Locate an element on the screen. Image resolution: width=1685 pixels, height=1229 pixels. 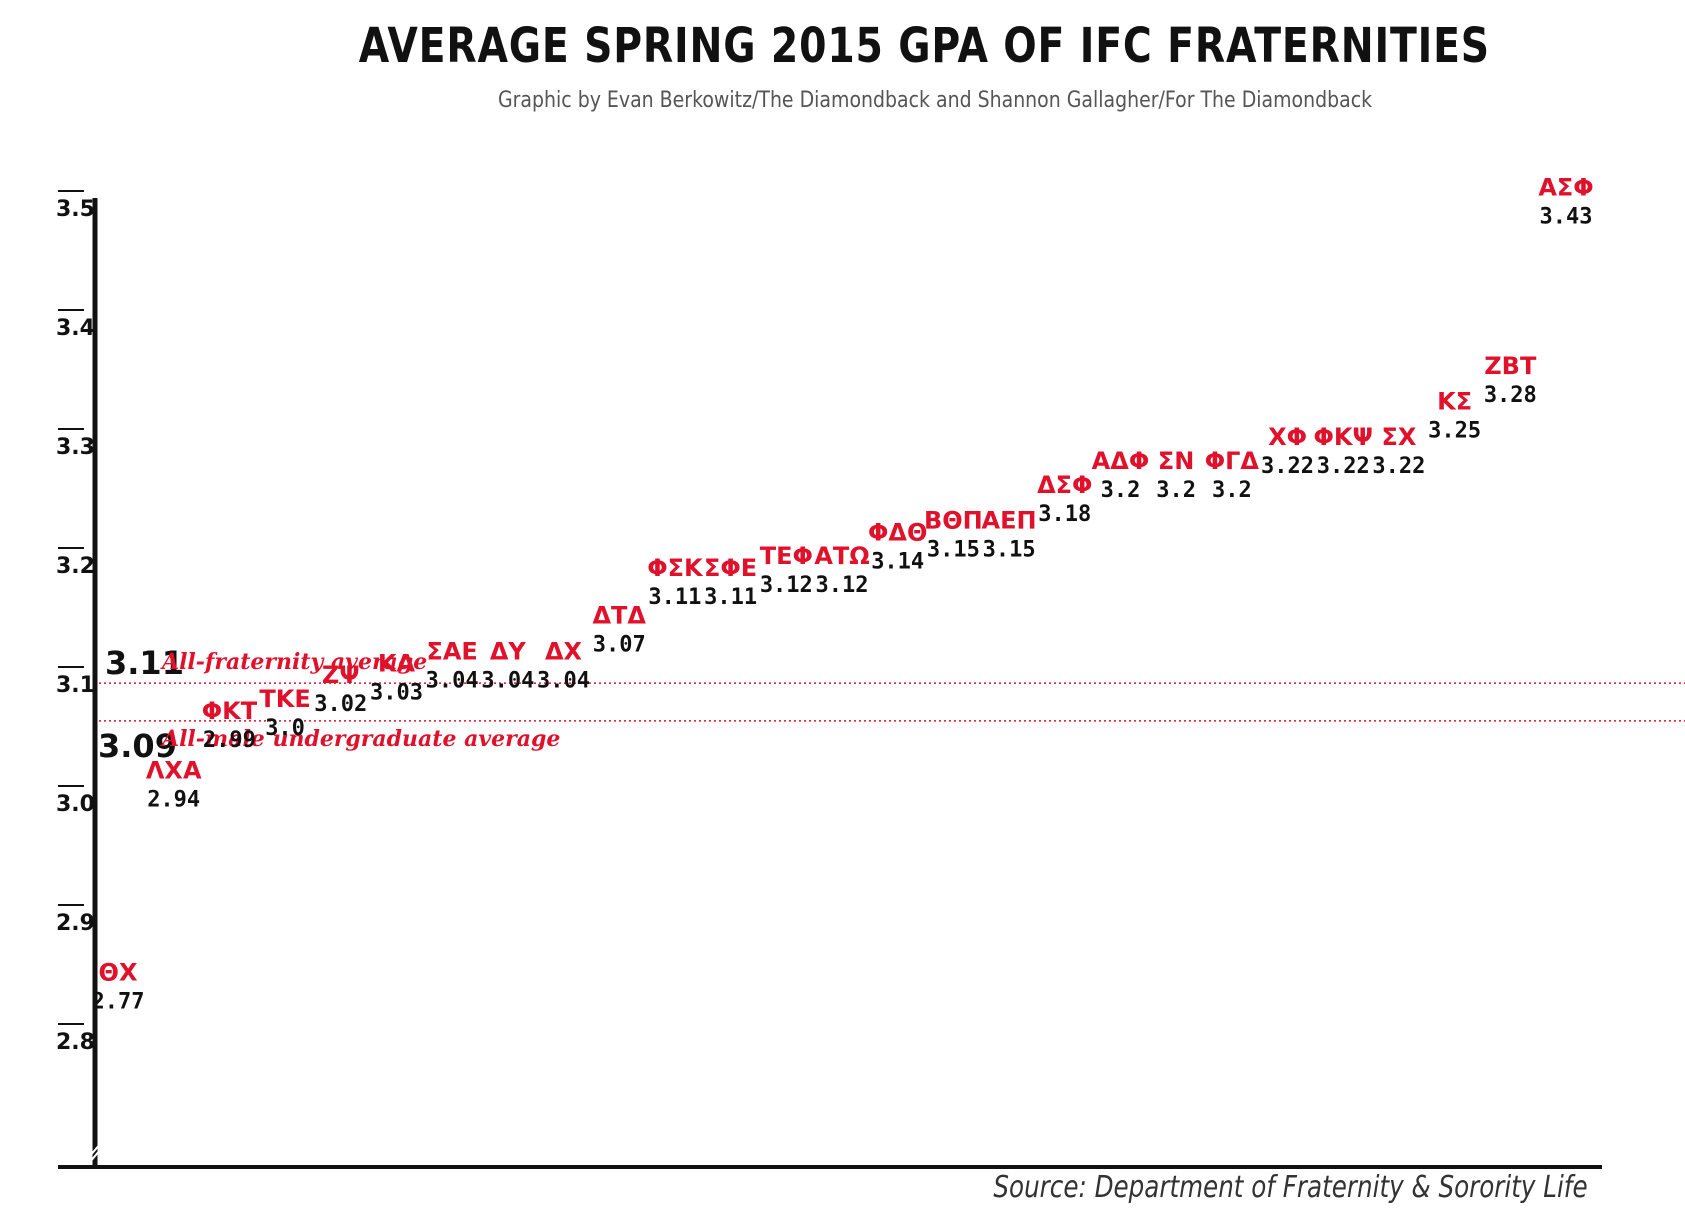
data-point: ΦΓΔ 3.2 is located at coordinates (1232, 475).